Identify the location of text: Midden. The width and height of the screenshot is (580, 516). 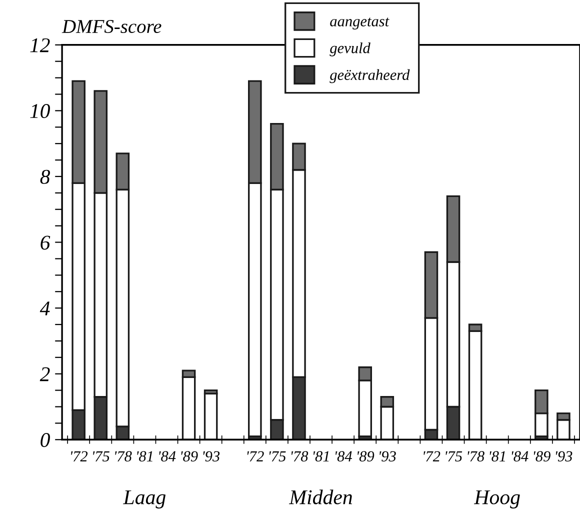
(320, 497).